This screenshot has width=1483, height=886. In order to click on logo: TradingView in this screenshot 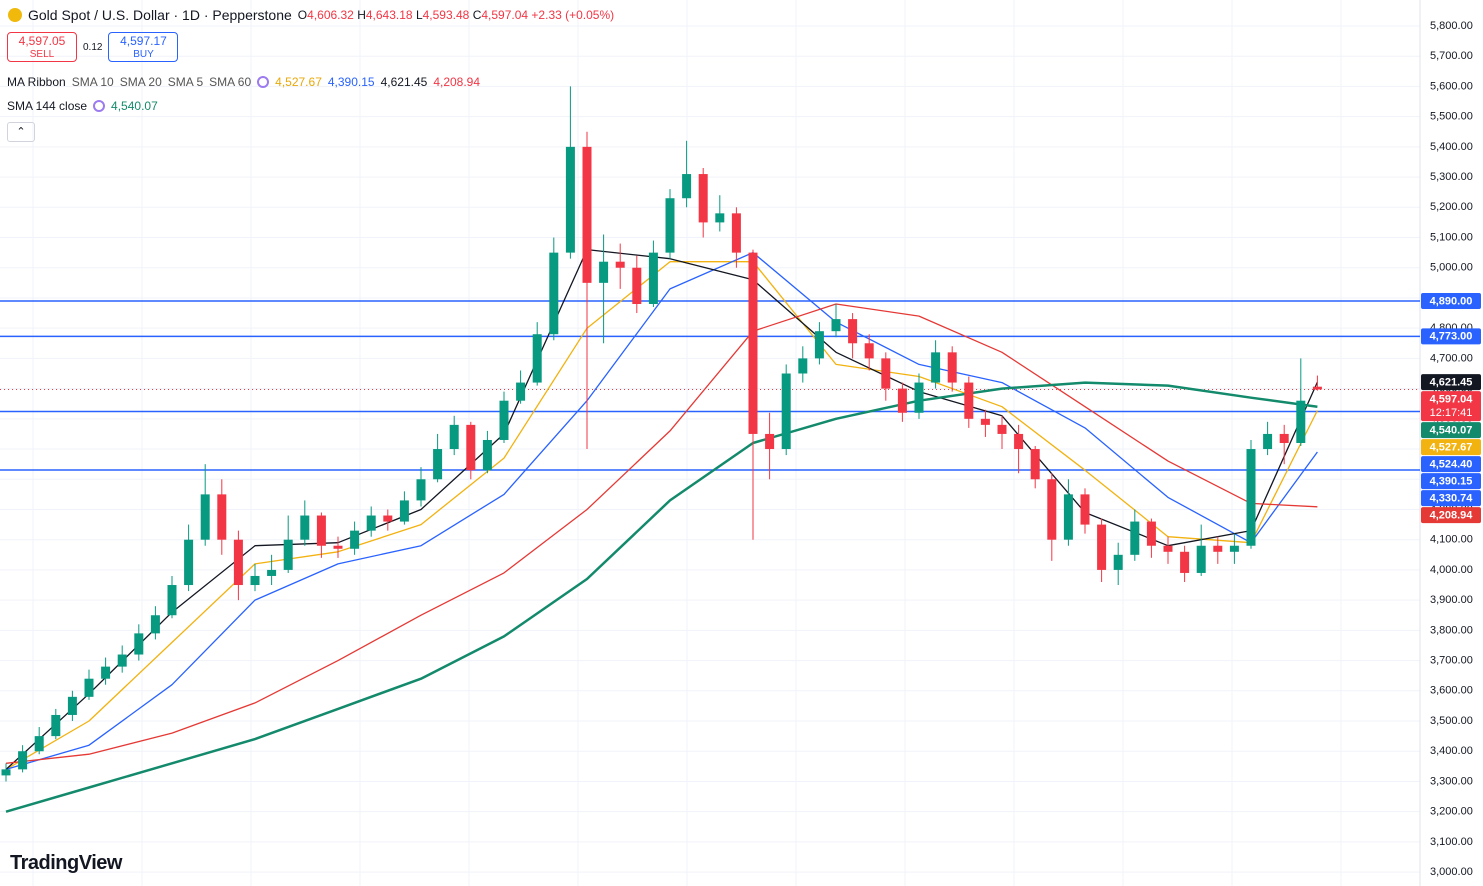, I will do `click(66, 863)`.